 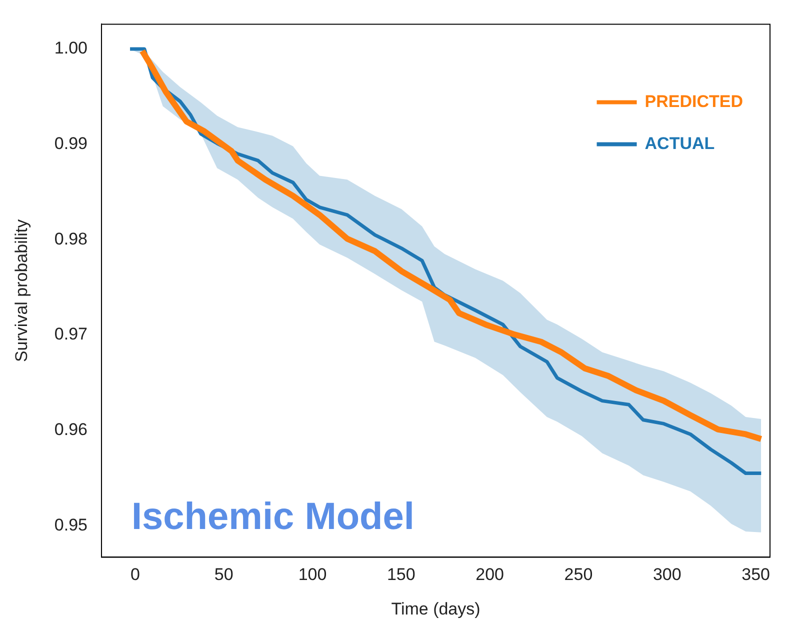 I want to click on y-tick-label: 0.95, so click(x=71, y=524).